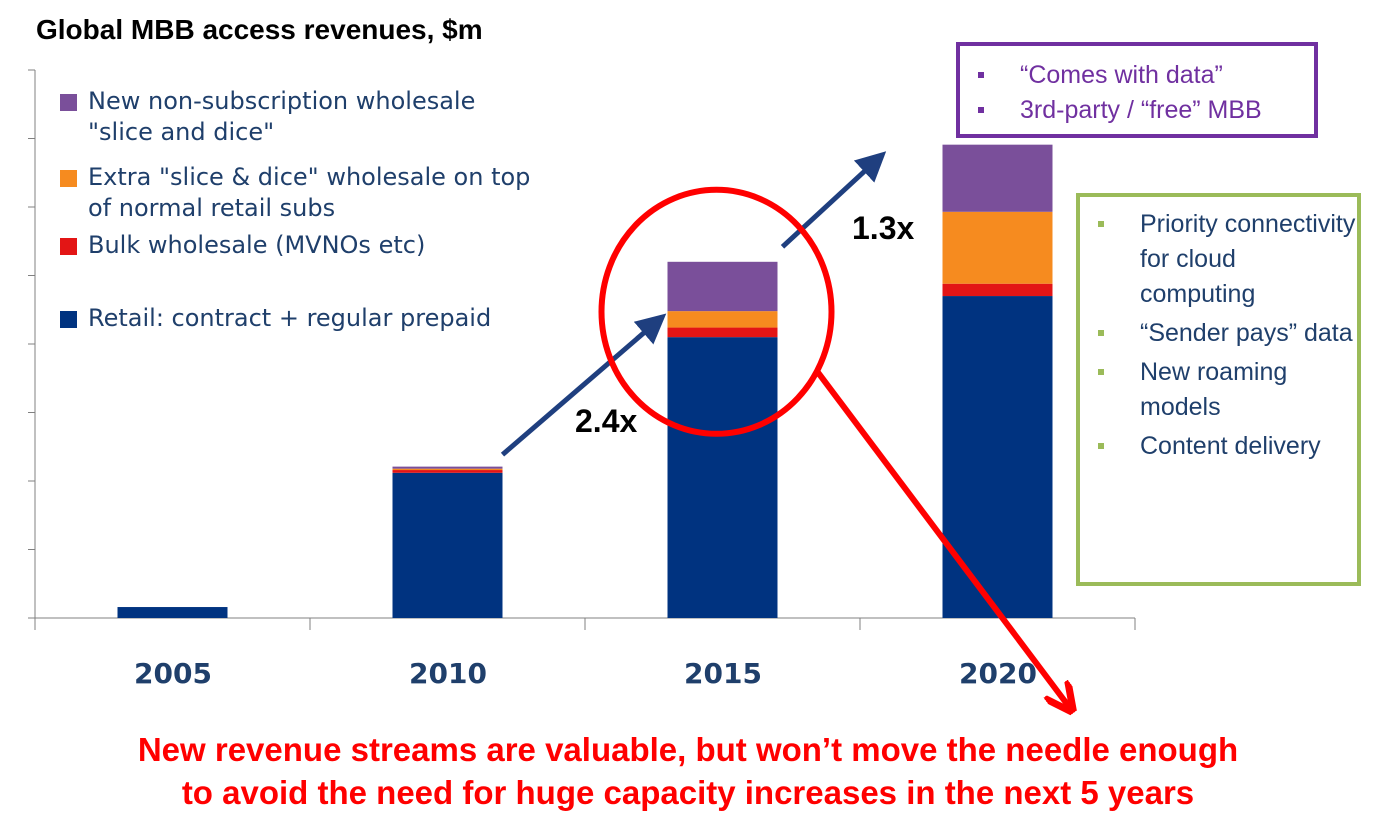  What do you see at coordinates (448, 673) in the screenshot?
I see `x-tick-label-2010: 2010` at bounding box center [448, 673].